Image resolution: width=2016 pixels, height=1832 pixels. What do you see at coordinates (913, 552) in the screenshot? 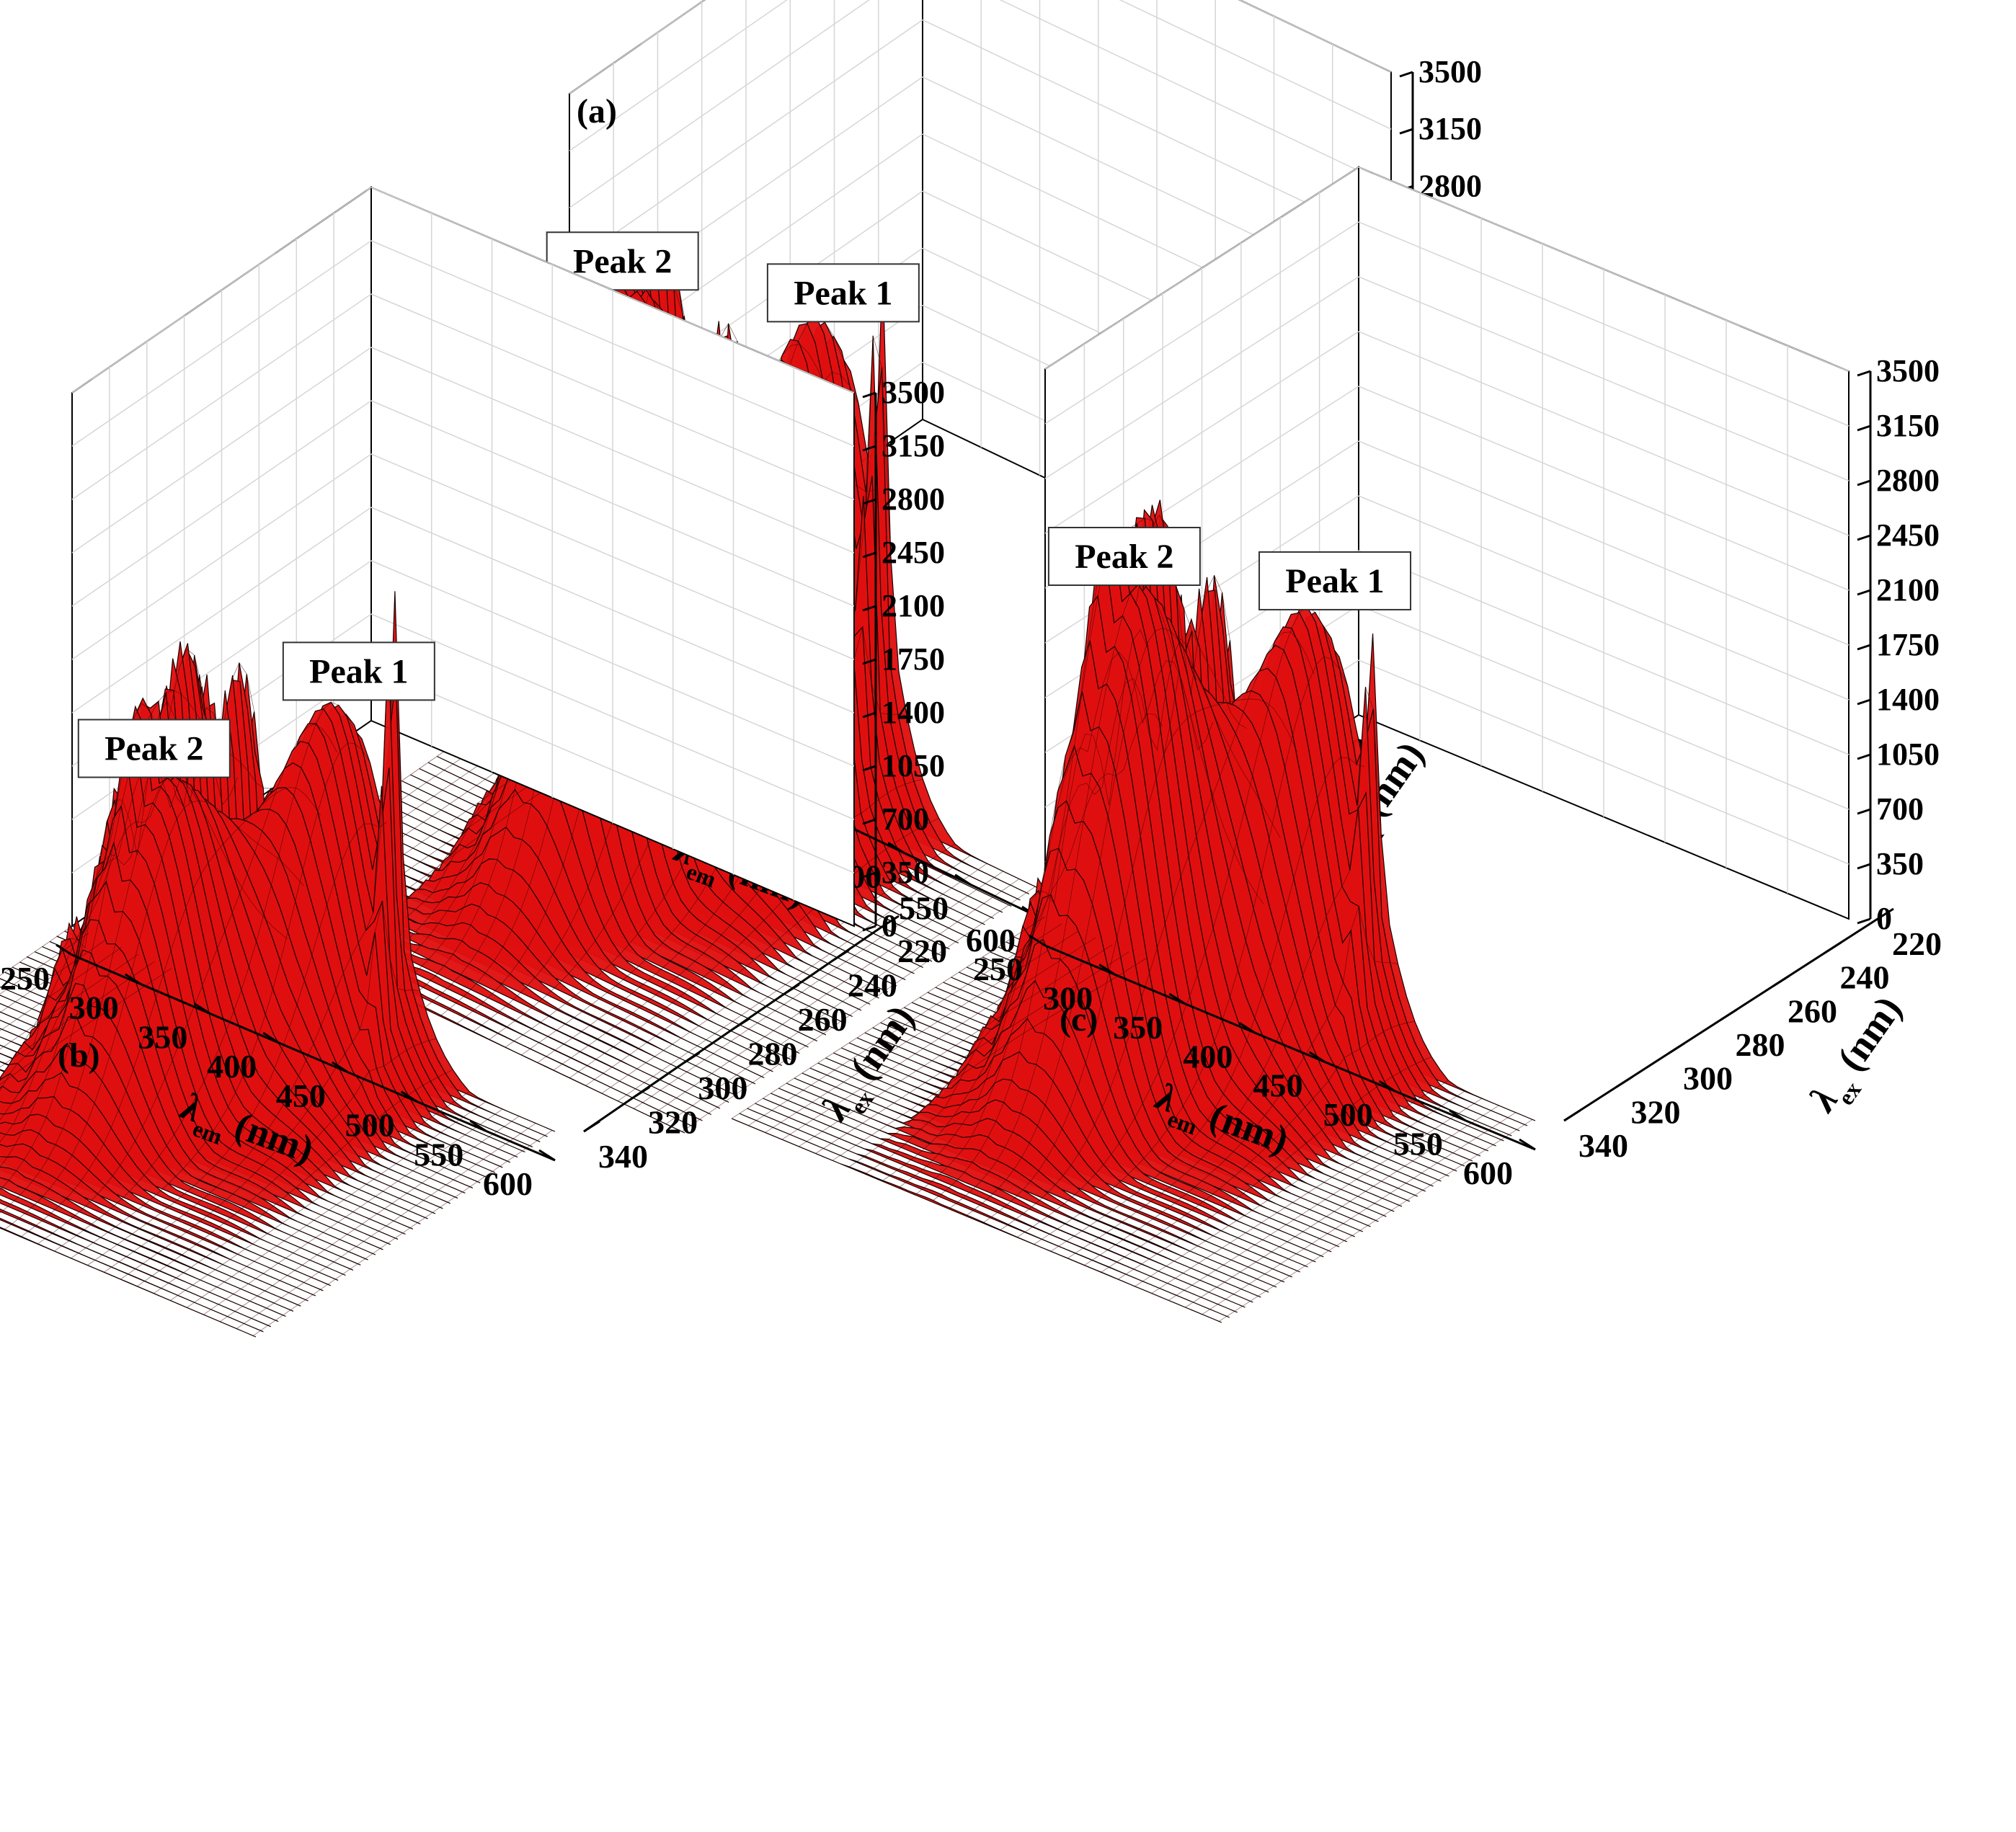
I see `z-tick-label: 2450` at bounding box center [913, 552].